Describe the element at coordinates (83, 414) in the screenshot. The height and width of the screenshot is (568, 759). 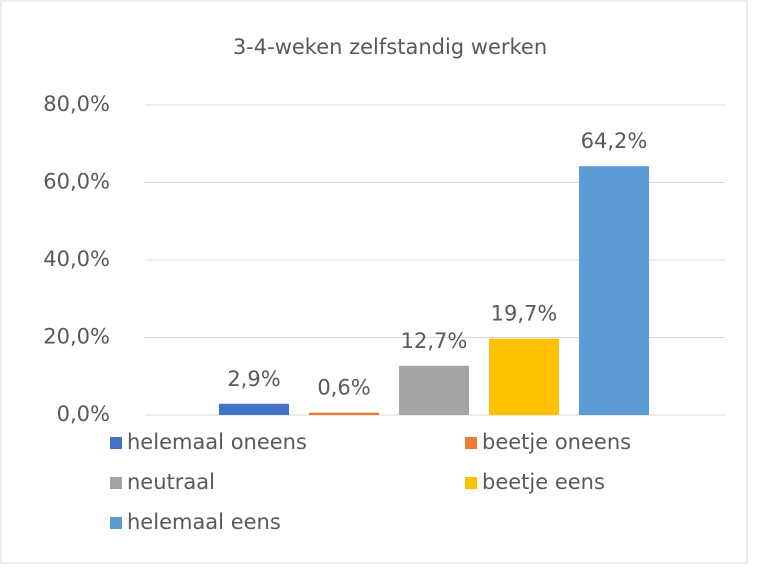
I see `y-tick-label: 0,0%` at that location.